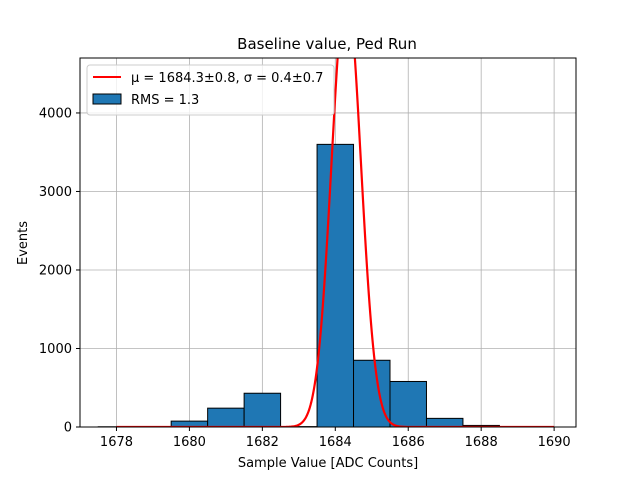 The width and height of the screenshot is (640, 480). I want to click on legend-fit-label: μ = 1684.3±0.8, σ = 0.4±0.7, so click(227, 78).